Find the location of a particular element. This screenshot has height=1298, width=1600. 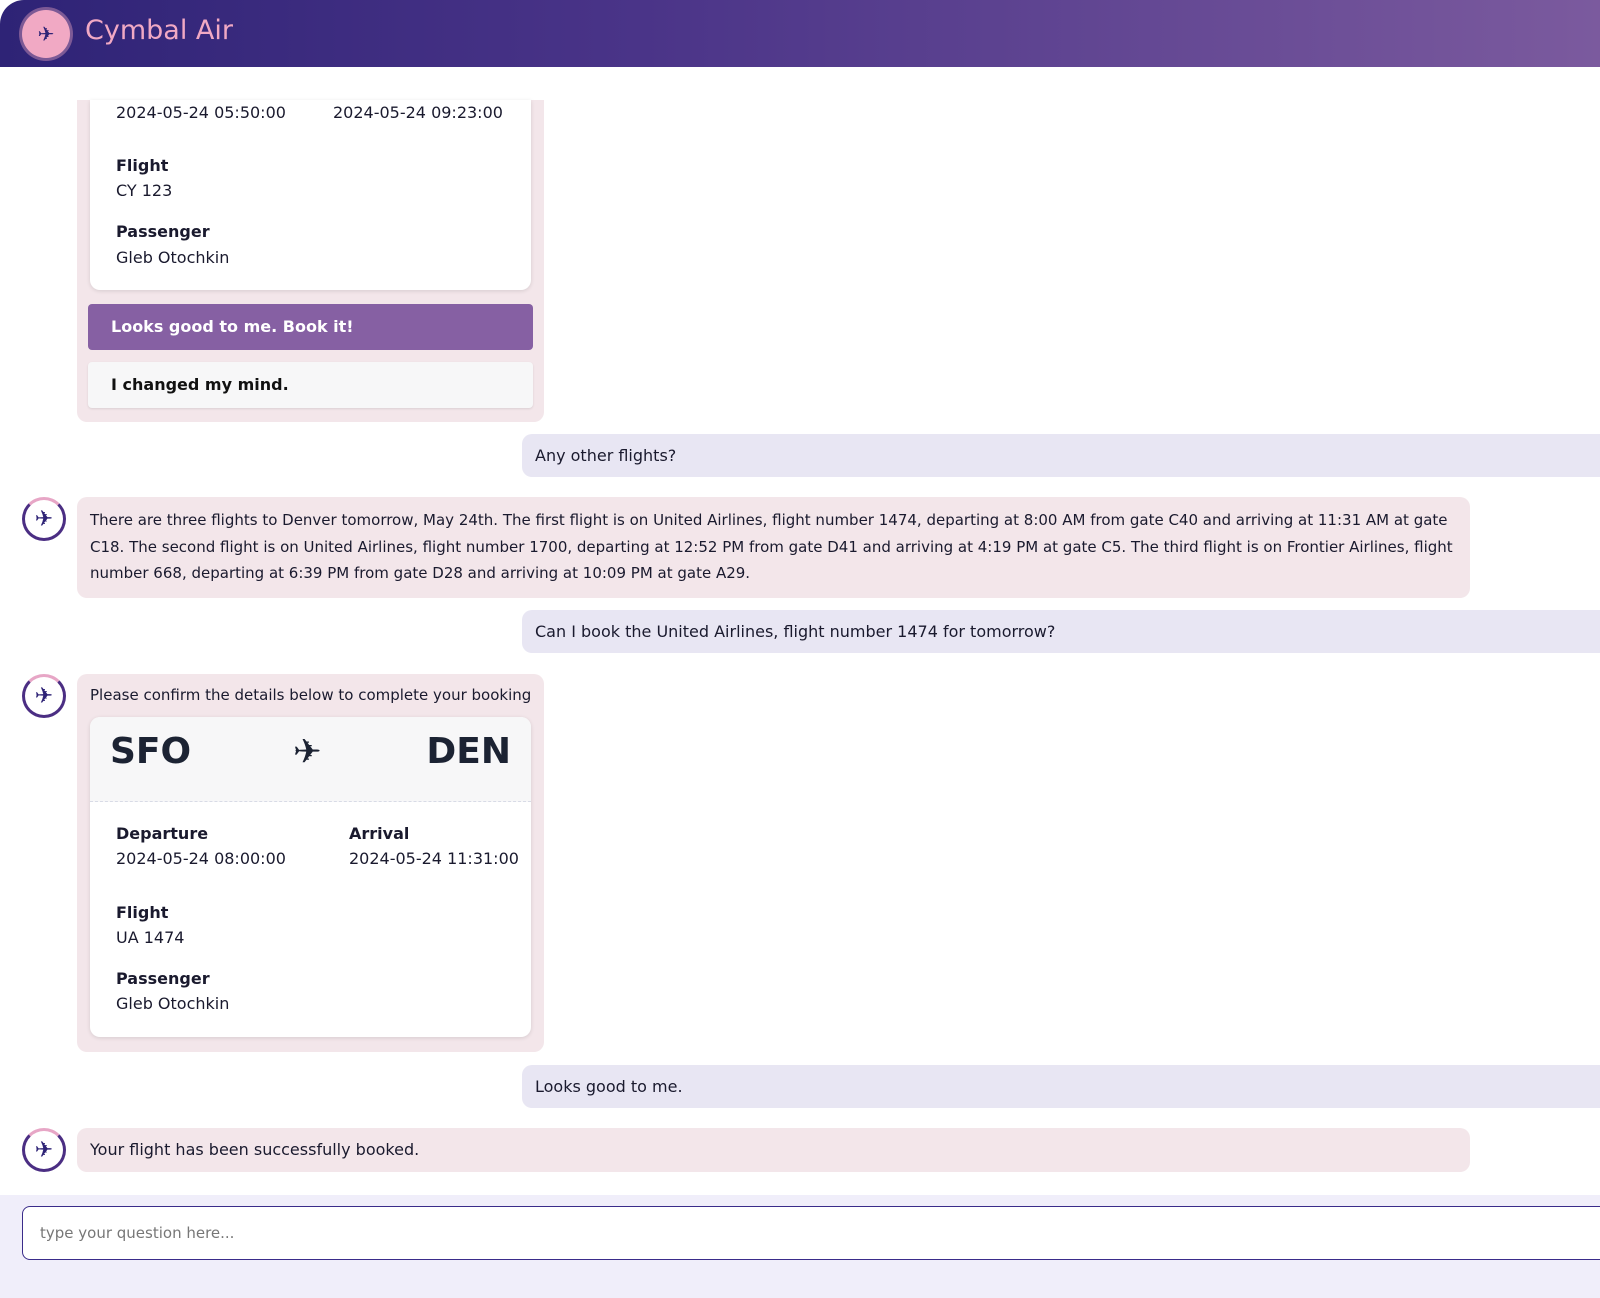

question-input is located at coordinates (811, 1233).